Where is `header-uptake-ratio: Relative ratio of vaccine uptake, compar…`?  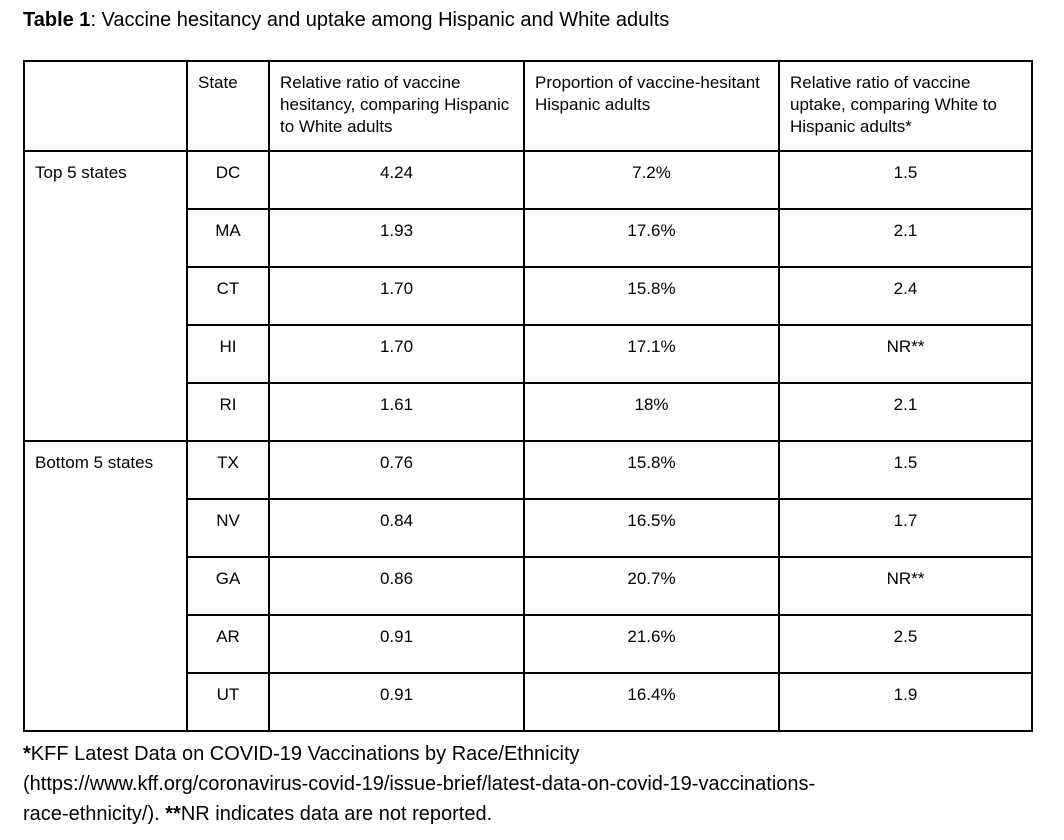
header-uptake-ratio: Relative ratio of vaccine uptake, compar… is located at coordinates (905, 106).